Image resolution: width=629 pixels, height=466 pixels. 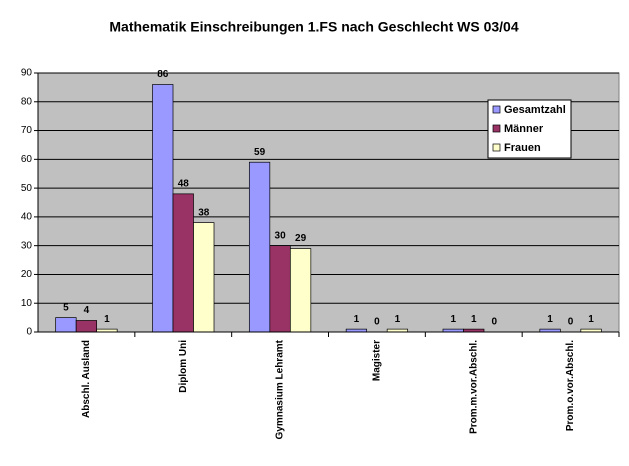 What do you see at coordinates (27, 245) in the screenshot?
I see `y-tick-label: 30` at bounding box center [27, 245].